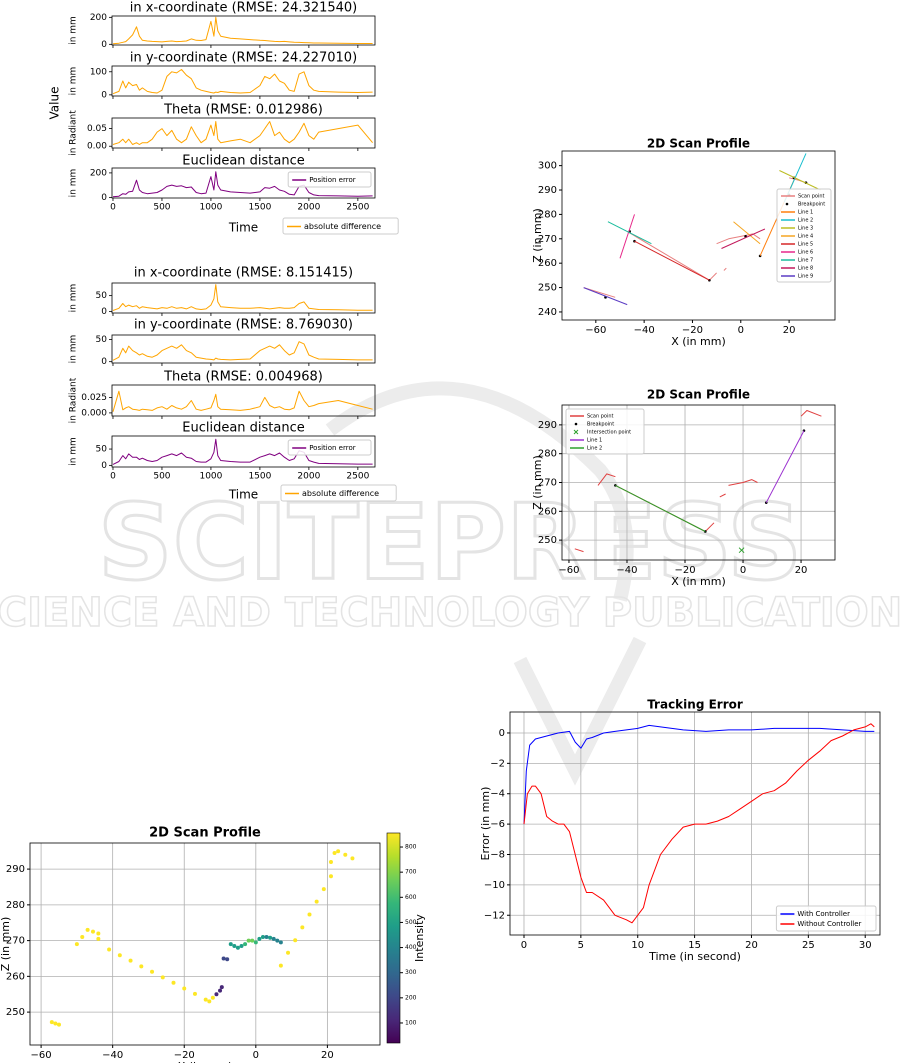 The image size is (901, 1063). Describe the element at coordinates (692, 330) in the screenshot. I see `x-tick-label: −20` at that location.